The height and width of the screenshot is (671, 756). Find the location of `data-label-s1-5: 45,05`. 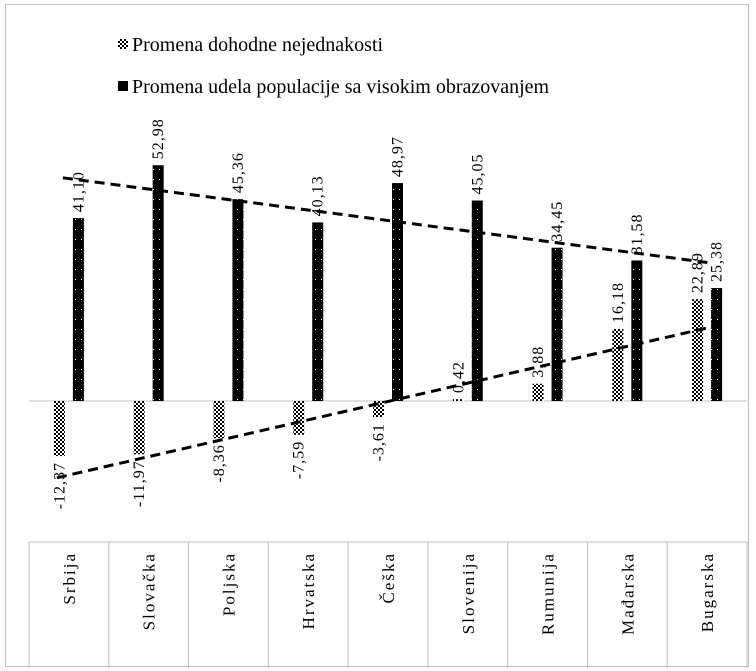

data-label-s1-5: 45,05 is located at coordinates (477, 174).